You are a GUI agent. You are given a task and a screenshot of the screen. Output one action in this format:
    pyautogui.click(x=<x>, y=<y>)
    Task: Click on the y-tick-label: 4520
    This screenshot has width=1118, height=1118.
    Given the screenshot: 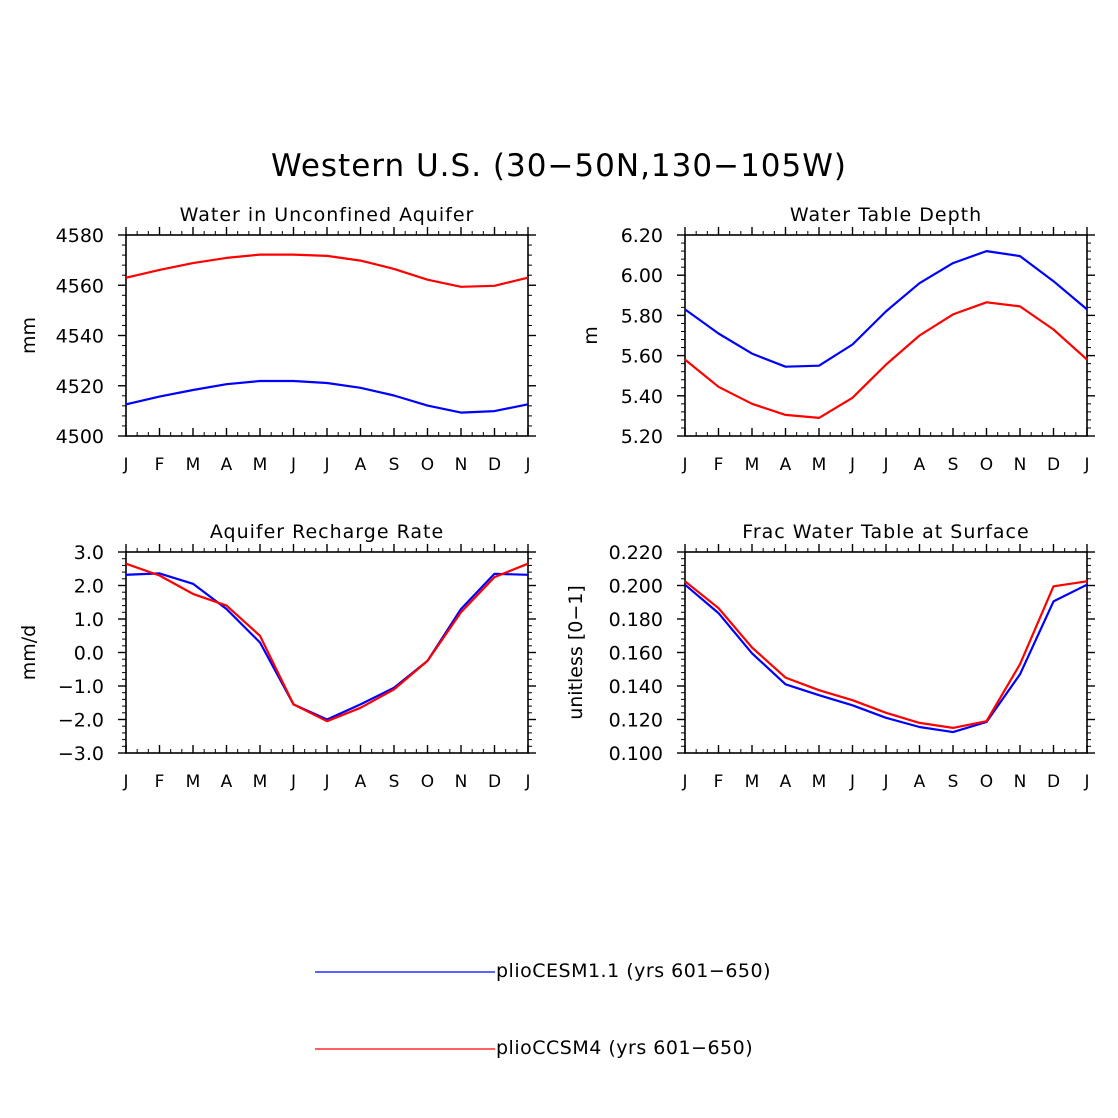 What is the action you would take?
    pyautogui.click(x=80, y=387)
    